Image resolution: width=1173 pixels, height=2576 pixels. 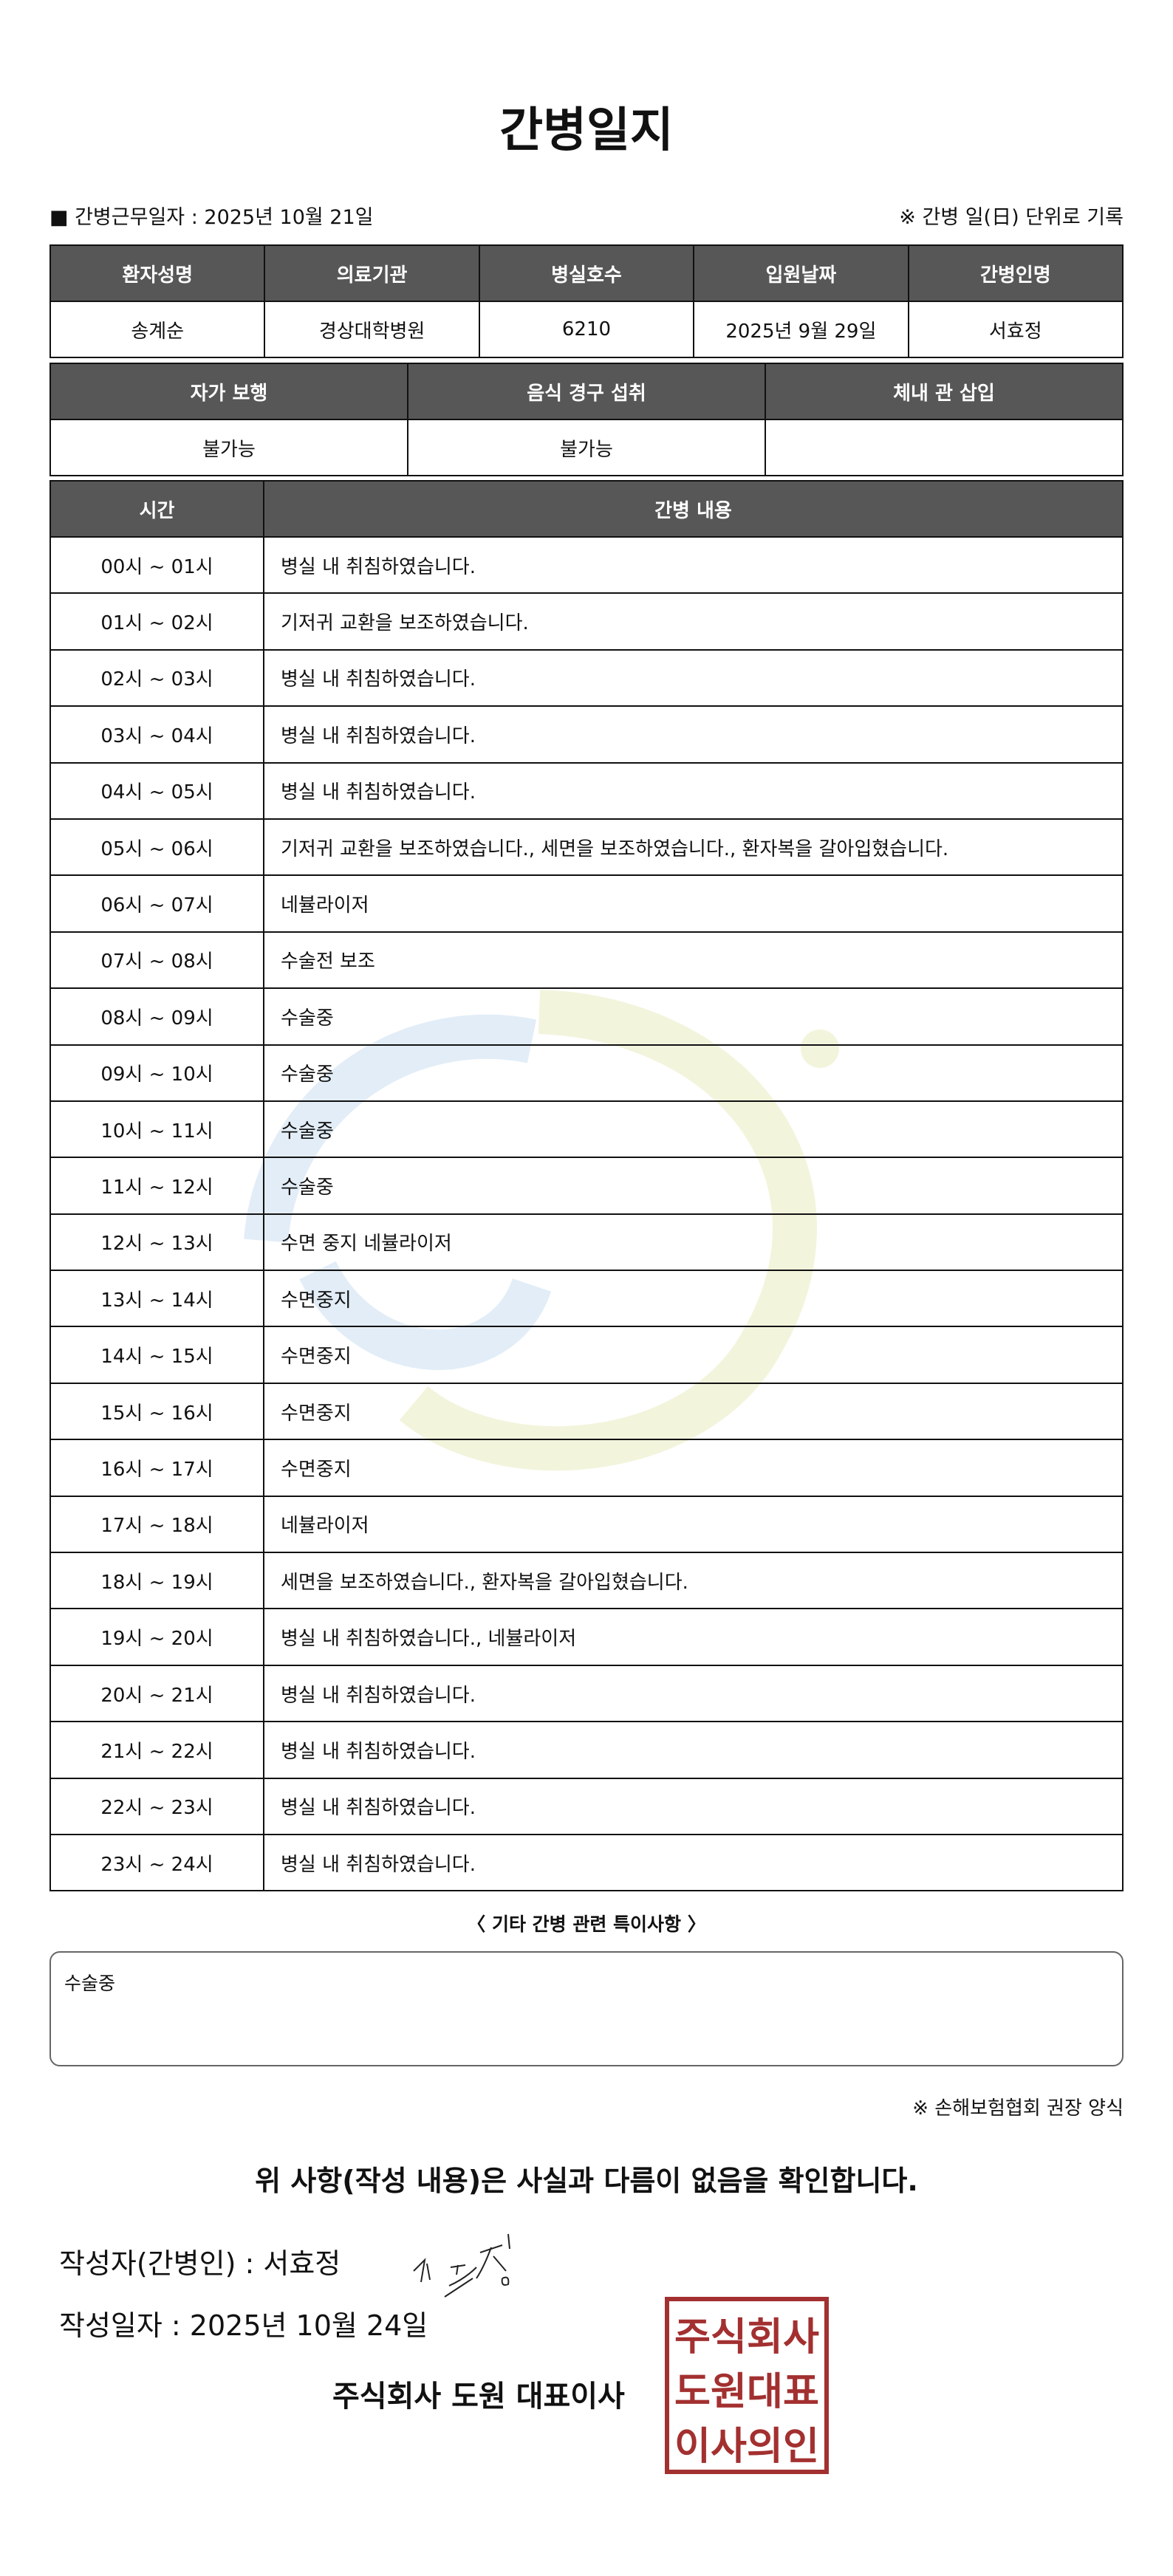 I want to click on log-row: 02시 ~ 03시 병실 내 취침하였습니다., so click(x=586, y=678).